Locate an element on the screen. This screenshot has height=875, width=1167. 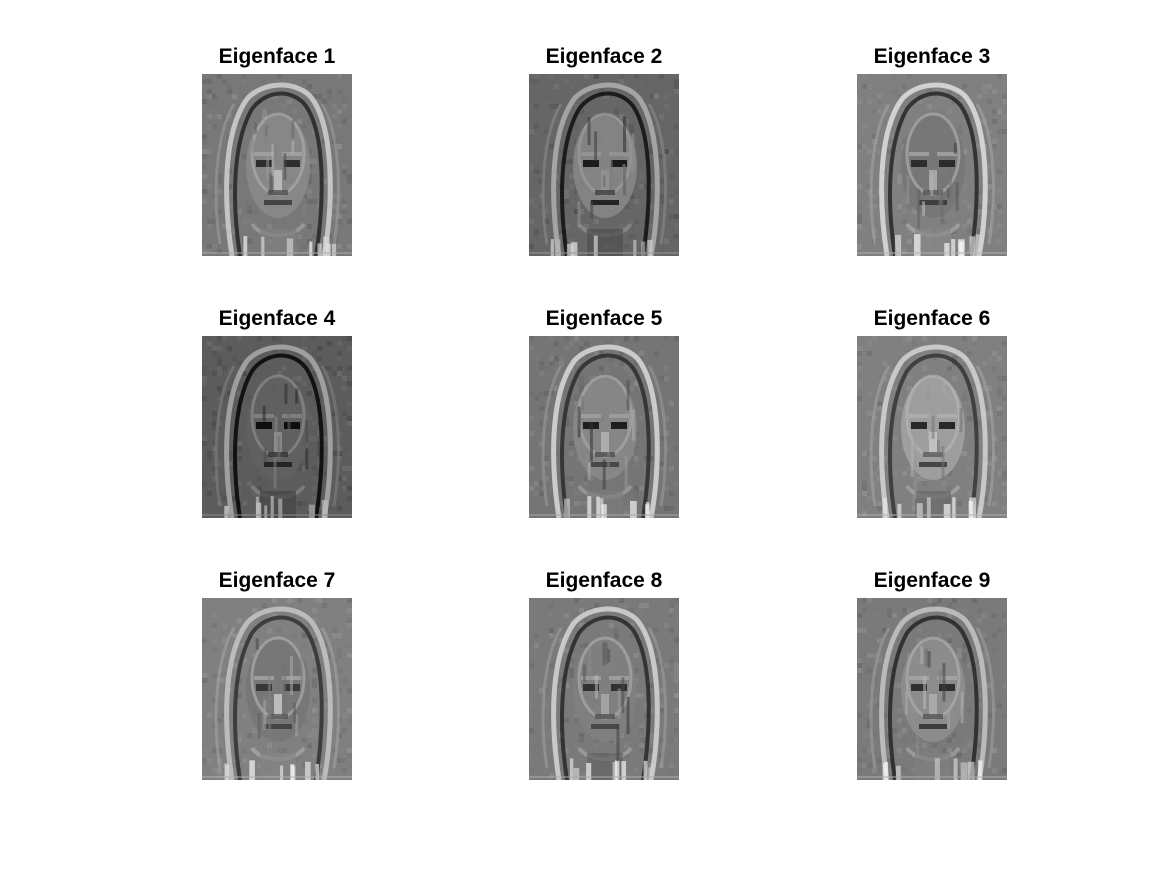
subplot-title: Eigenface 6 is located at coordinates (932, 318).